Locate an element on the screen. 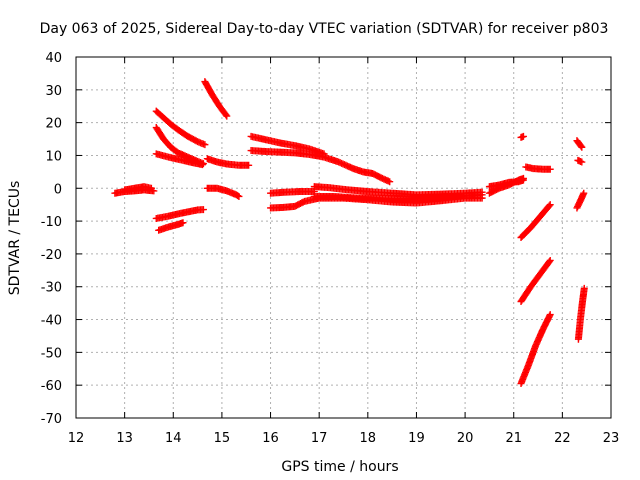 The image size is (640, 480). x-axis-label: GPS time / hours is located at coordinates (339, 467).